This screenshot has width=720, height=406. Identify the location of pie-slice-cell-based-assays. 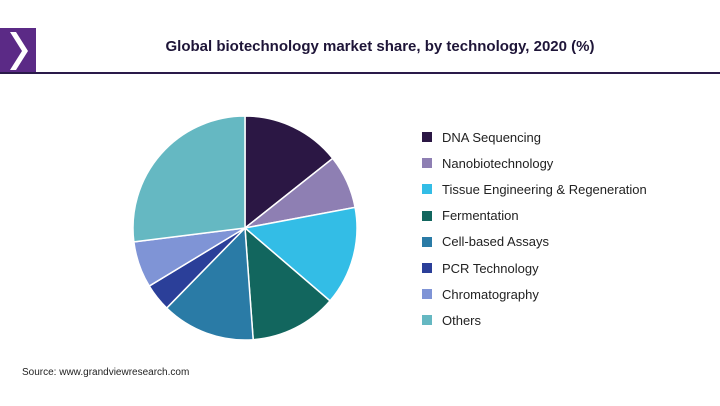
(209, 283).